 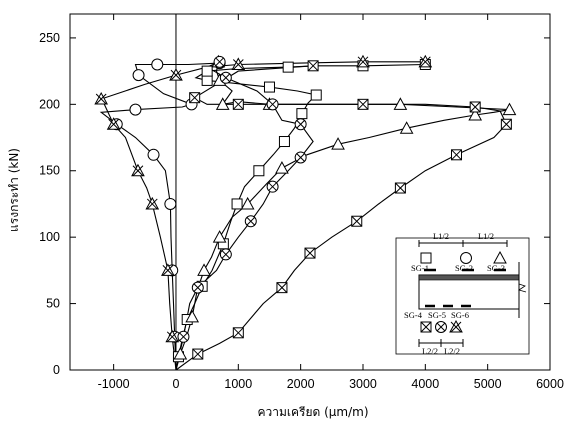 I want to click on gauge-top-label: SG-3, so click(x=496, y=268).